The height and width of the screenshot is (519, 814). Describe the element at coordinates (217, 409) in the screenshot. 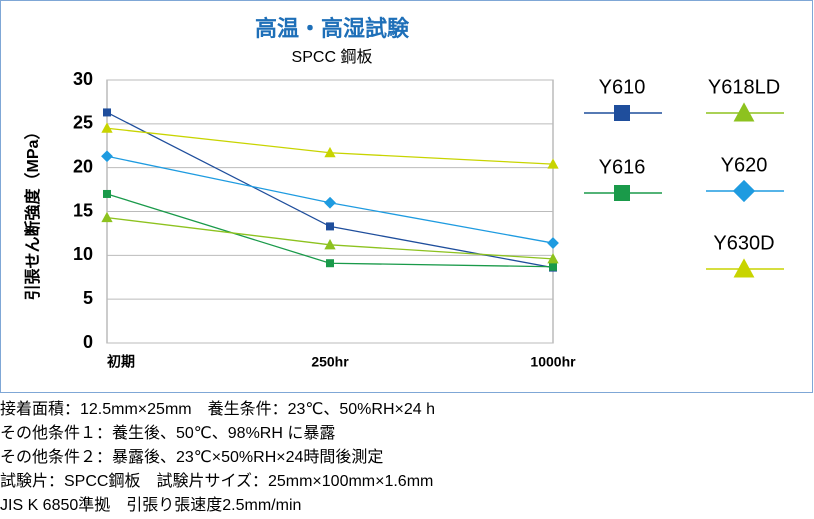

I see `note: 接着面積：12.5mm×25mm 養生条件：23℃、50%RH×24 h` at that location.